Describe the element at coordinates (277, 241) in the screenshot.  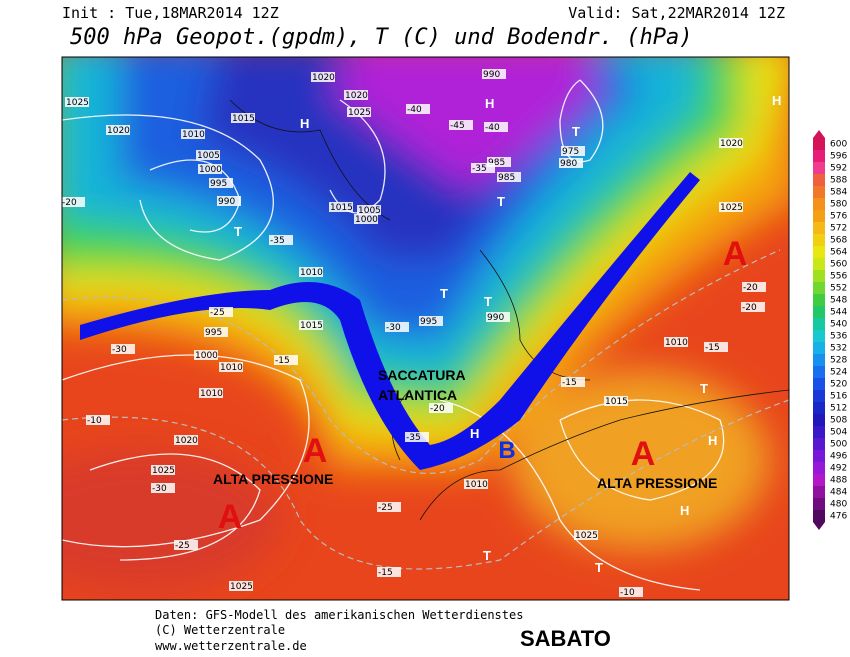
I see `contour-label: -35` at that location.